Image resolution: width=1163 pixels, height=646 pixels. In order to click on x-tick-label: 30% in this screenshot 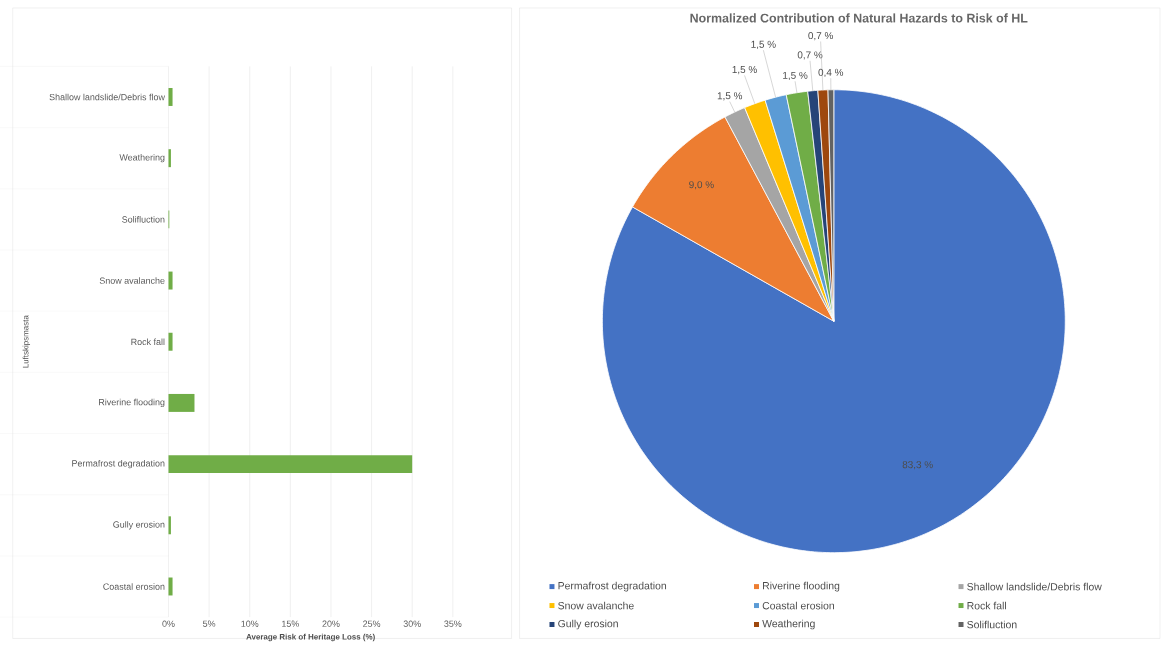, I will do `click(412, 623)`.